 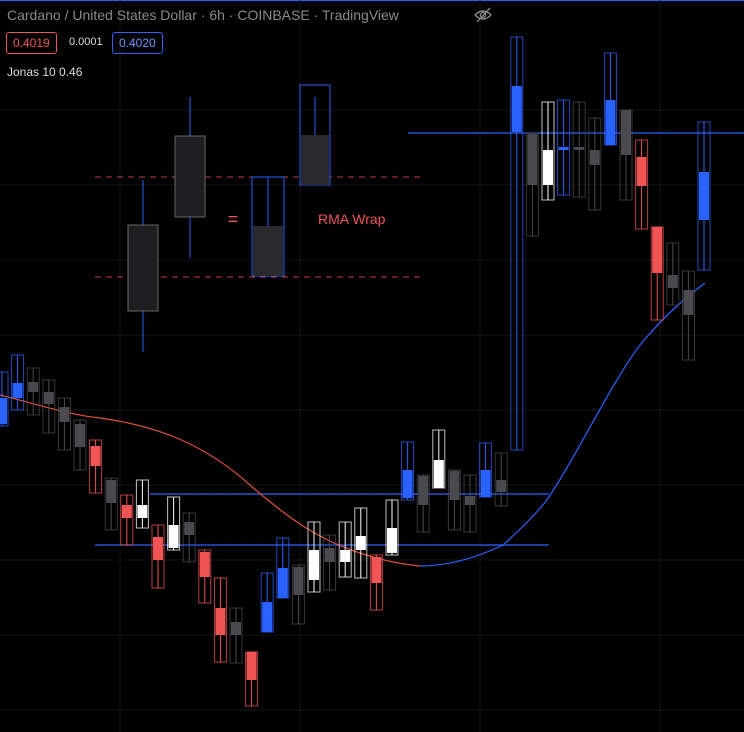 What do you see at coordinates (3, 411) in the screenshot?
I see `candle-body` at bounding box center [3, 411].